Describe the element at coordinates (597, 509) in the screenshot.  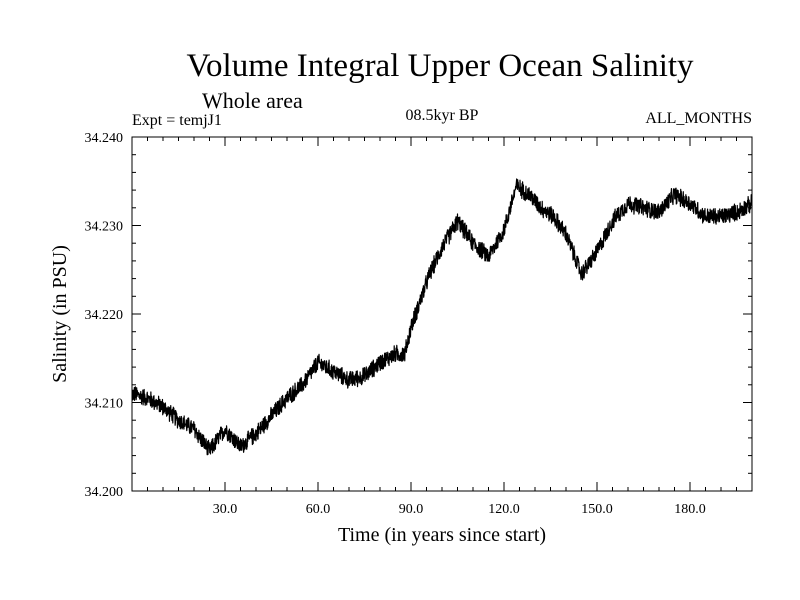
I see `x-tick-label: 150.0` at that location.